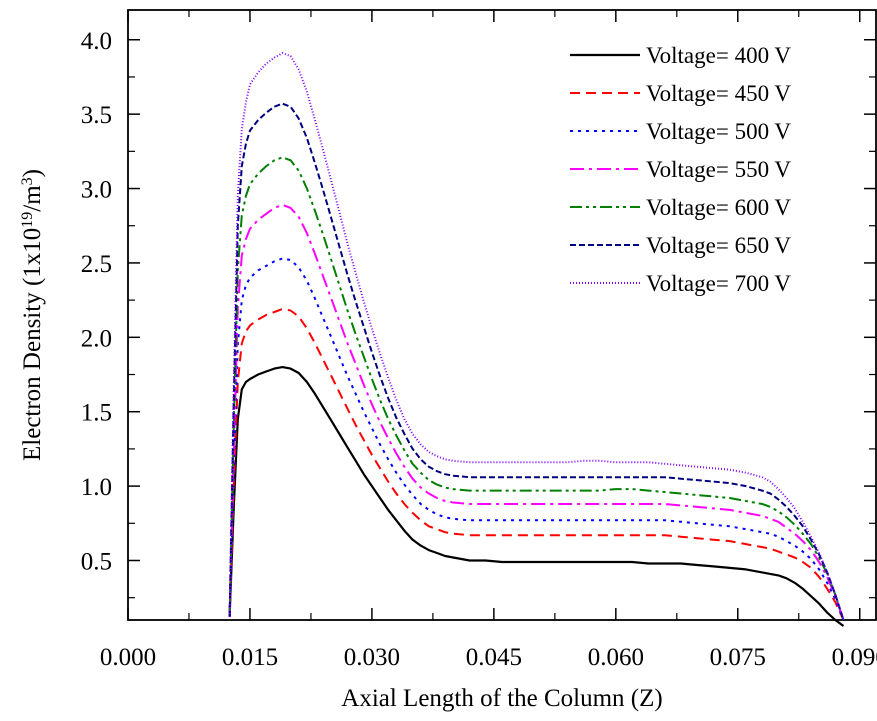 The width and height of the screenshot is (877, 721). What do you see at coordinates (494, 657) in the screenshot?
I see `x-tick-label: 0.045` at bounding box center [494, 657].